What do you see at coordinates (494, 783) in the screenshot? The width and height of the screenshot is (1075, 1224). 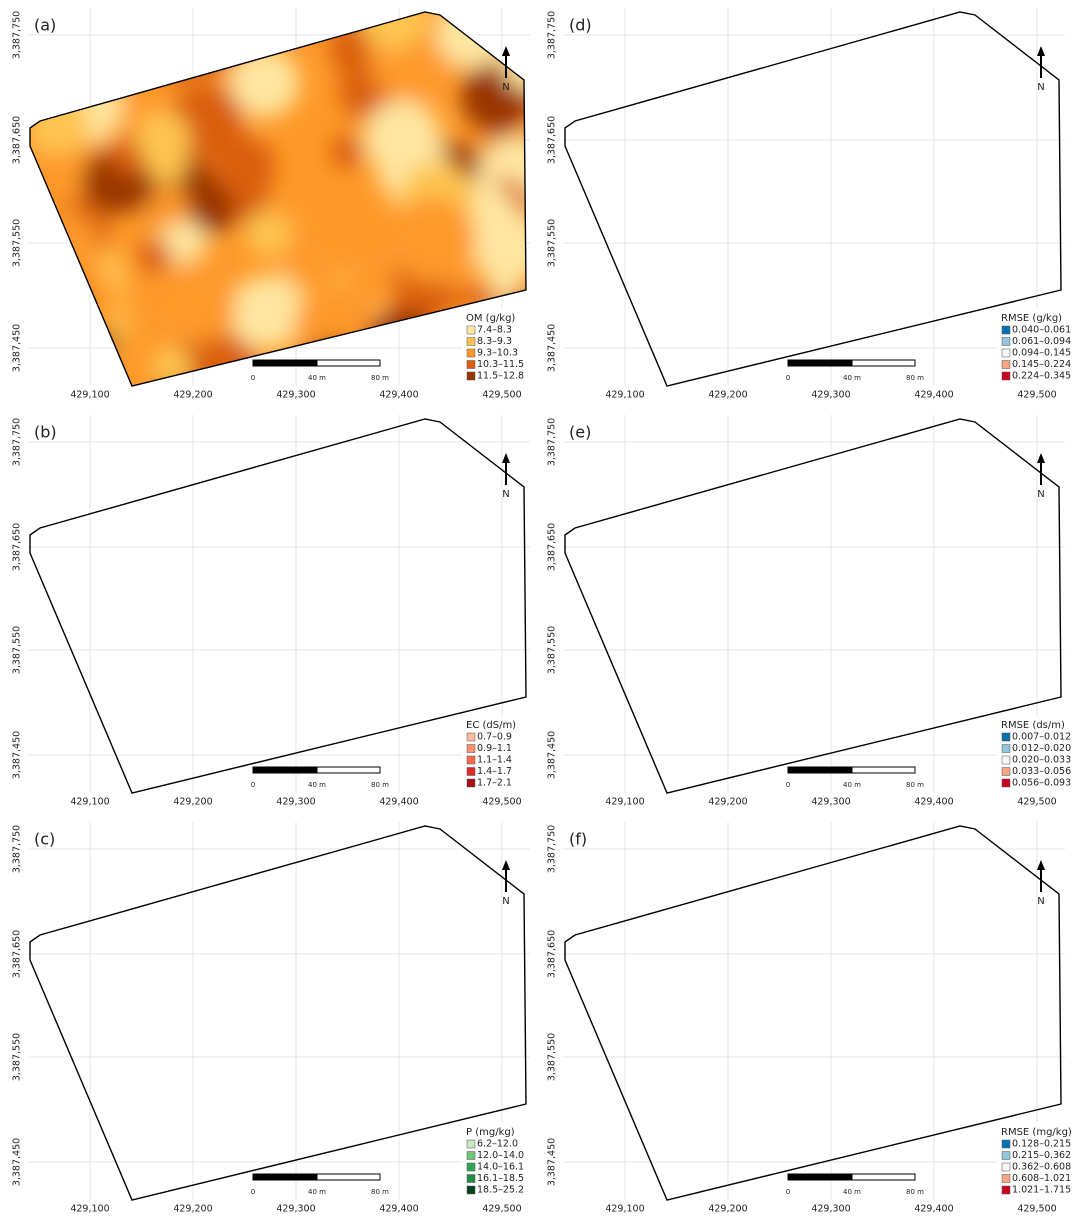 I see `legend-label: 1.7–2.1` at bounding box center [494, 783].